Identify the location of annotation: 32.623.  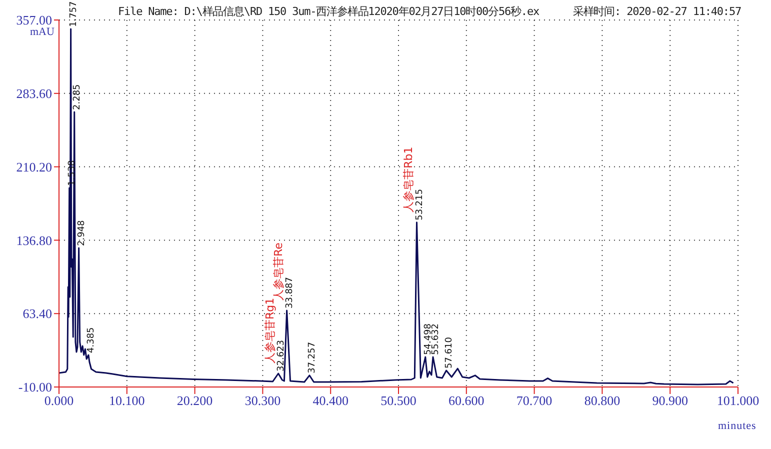
(281, 356).